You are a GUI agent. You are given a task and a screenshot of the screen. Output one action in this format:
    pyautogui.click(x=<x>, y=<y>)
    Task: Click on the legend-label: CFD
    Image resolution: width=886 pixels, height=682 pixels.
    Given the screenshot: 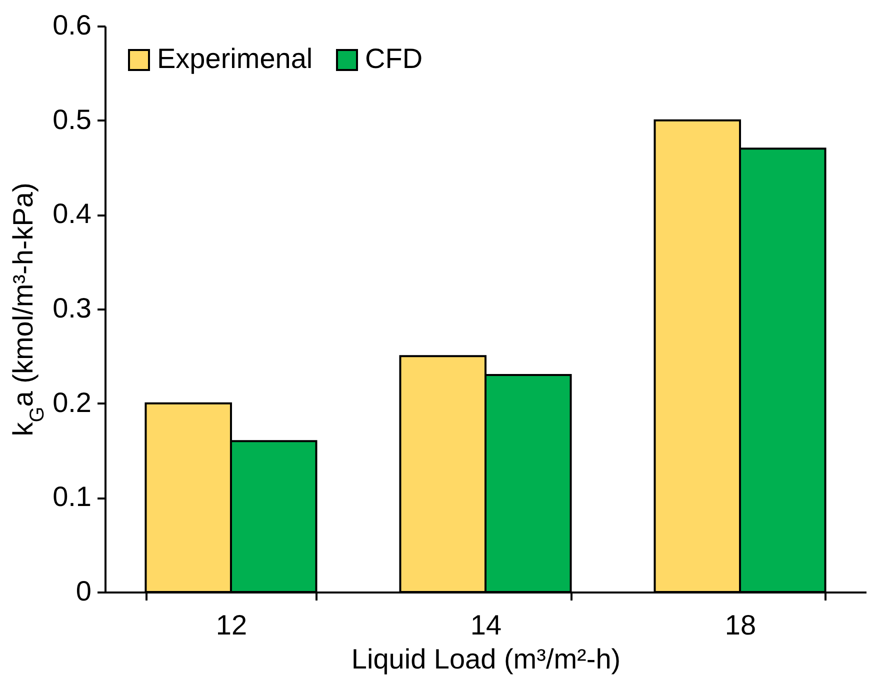 What is the action you would take?
    pyautogui.click(x=394, y=58)
    